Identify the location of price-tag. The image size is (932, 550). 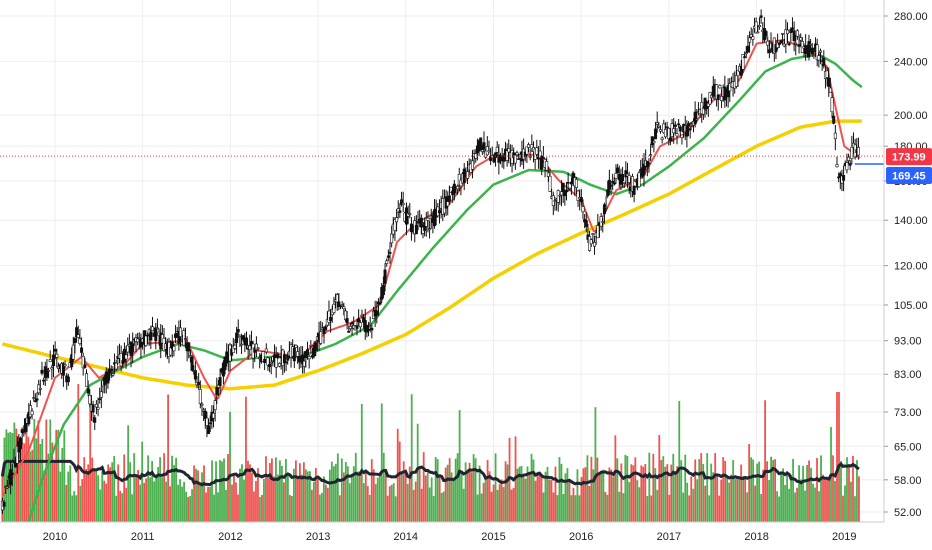
(909, 157).